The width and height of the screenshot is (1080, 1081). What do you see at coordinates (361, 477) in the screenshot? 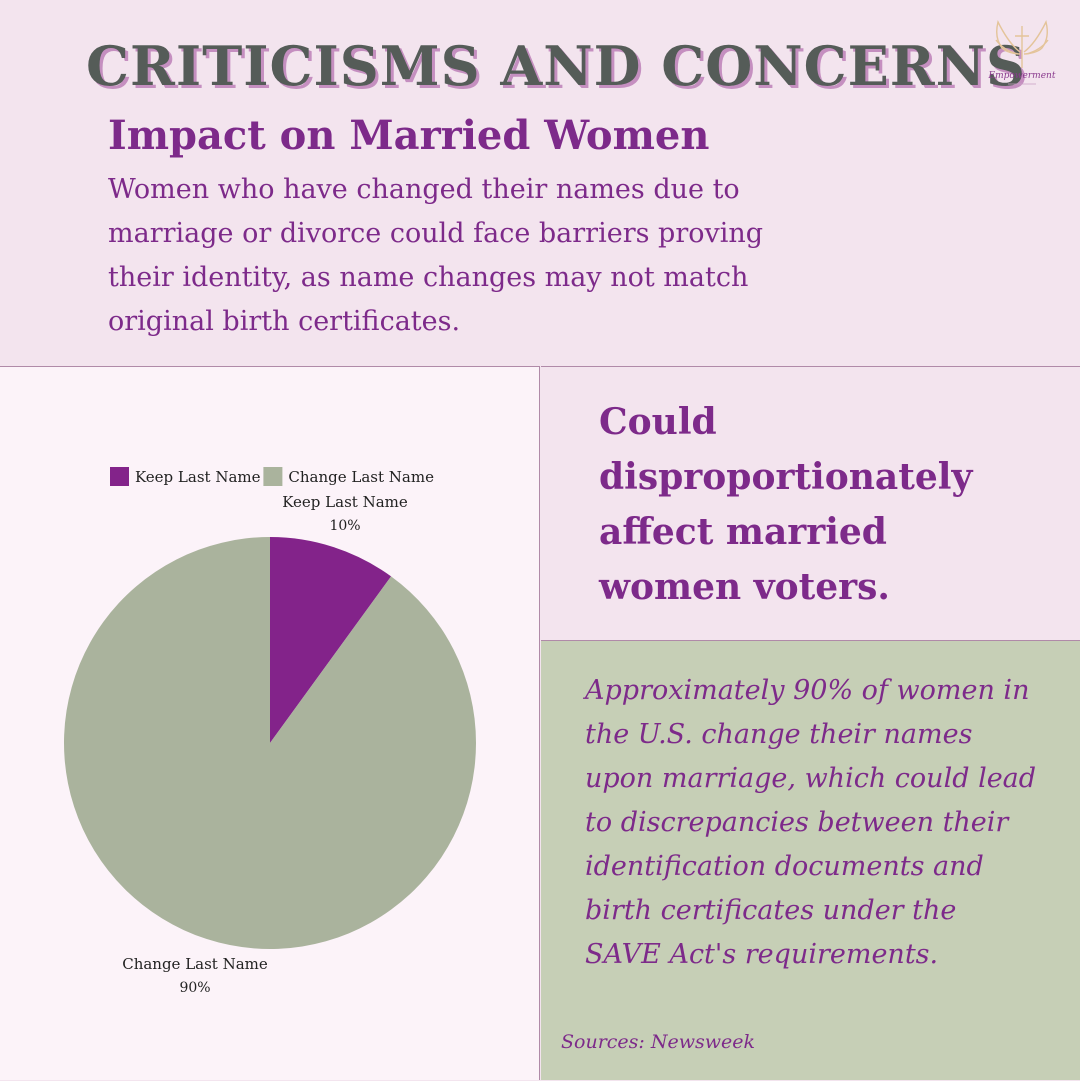
I see `legend-label-change-last-name: Change Last Name` at bounding box center [361, 477].